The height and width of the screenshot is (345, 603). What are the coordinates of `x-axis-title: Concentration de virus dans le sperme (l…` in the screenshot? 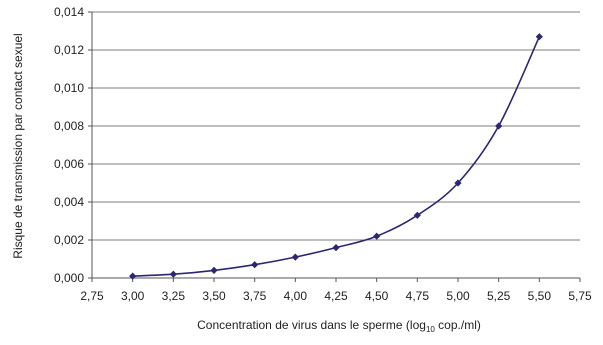 It's located at (339, 326).